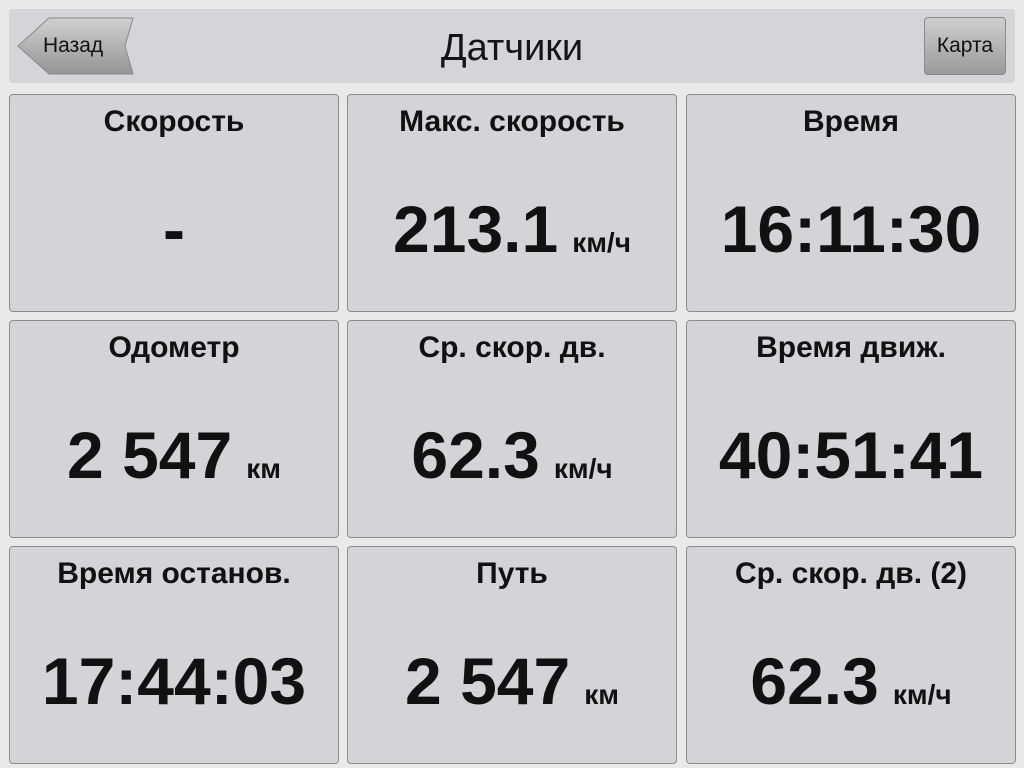  I want to click on page-title: Датчики, so click(512, 48).